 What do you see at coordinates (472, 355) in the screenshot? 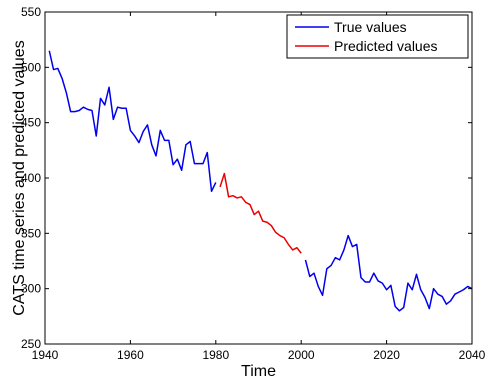
I see `x-tick-label: 2040` at bounding box center [472, 355].